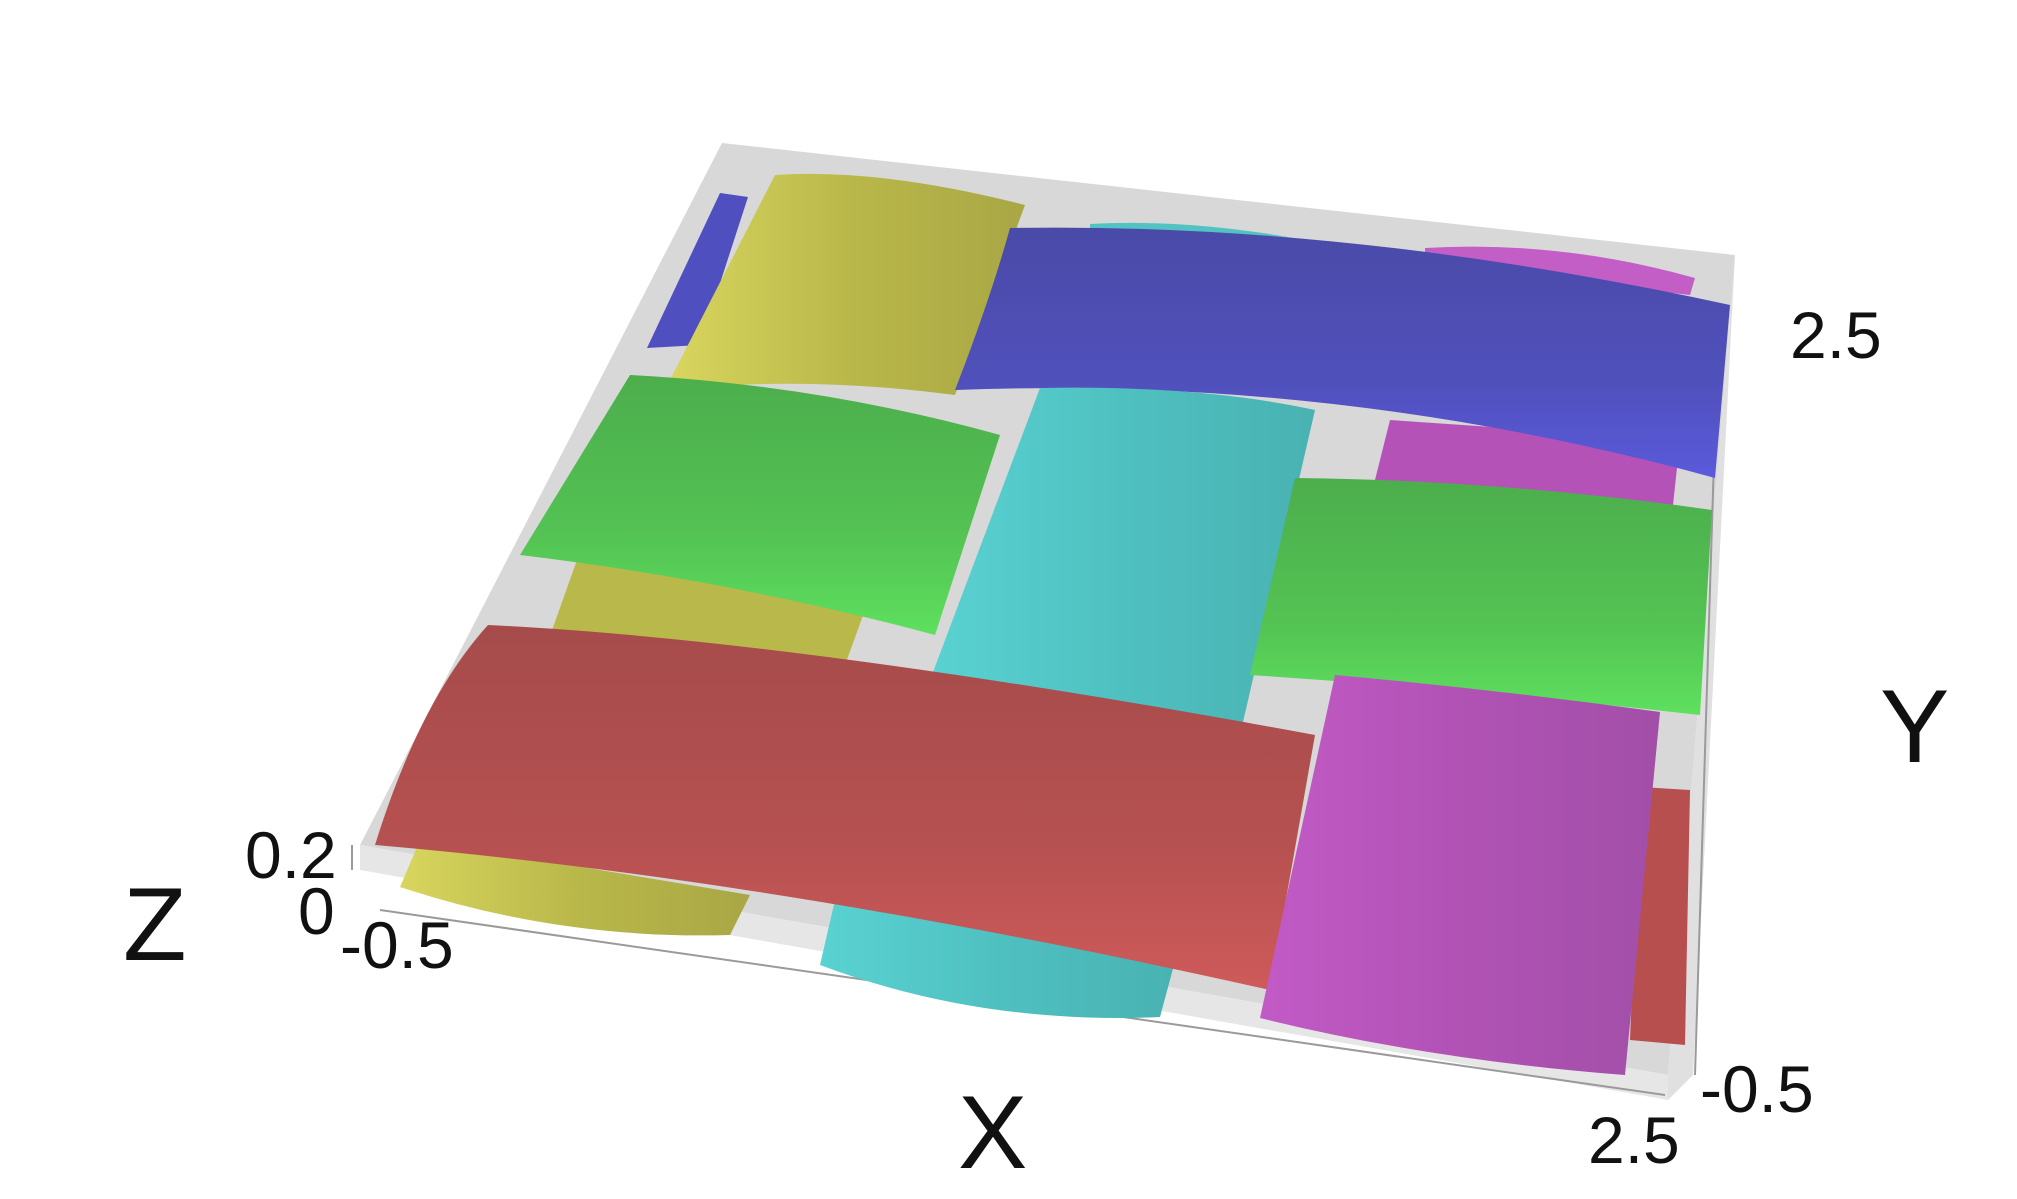 The width and height of the screenshot is (2017, 1199). What do you see at coordinates (291, 855) in the screenshot?
I see `z-axis-tick-0.2: 0.2` at bounding box center [291, 855].